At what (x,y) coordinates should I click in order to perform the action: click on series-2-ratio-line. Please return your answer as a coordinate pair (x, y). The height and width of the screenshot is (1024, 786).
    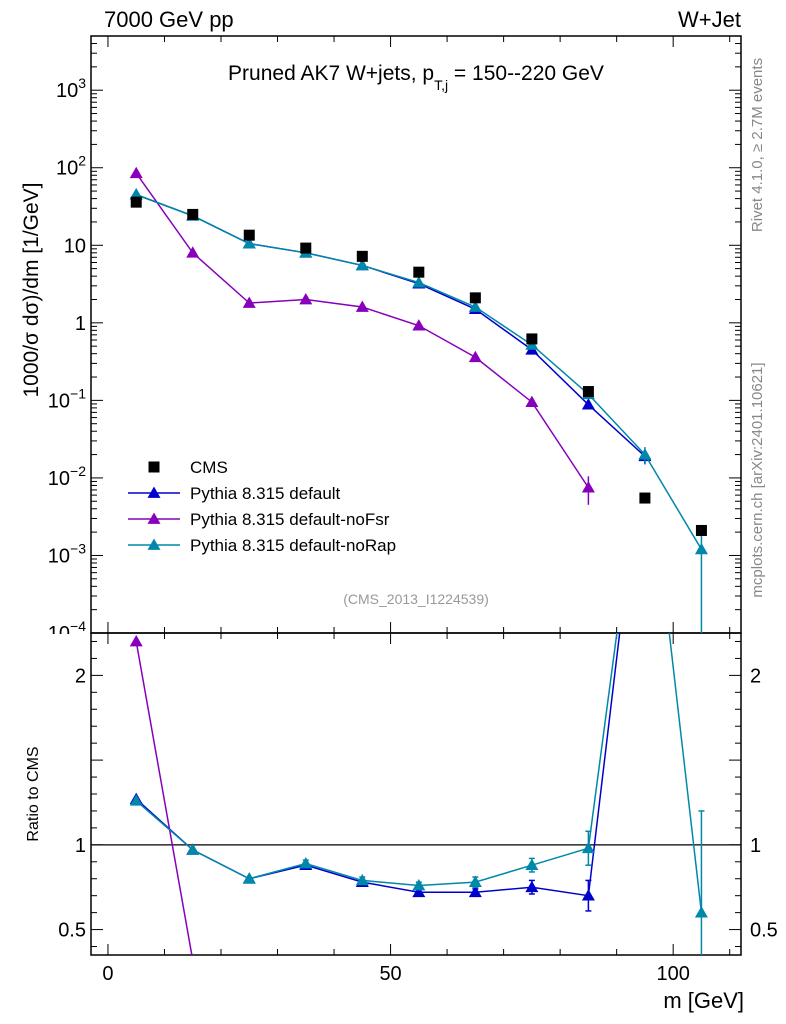
    Looking at the image, I should click on (164, 798).